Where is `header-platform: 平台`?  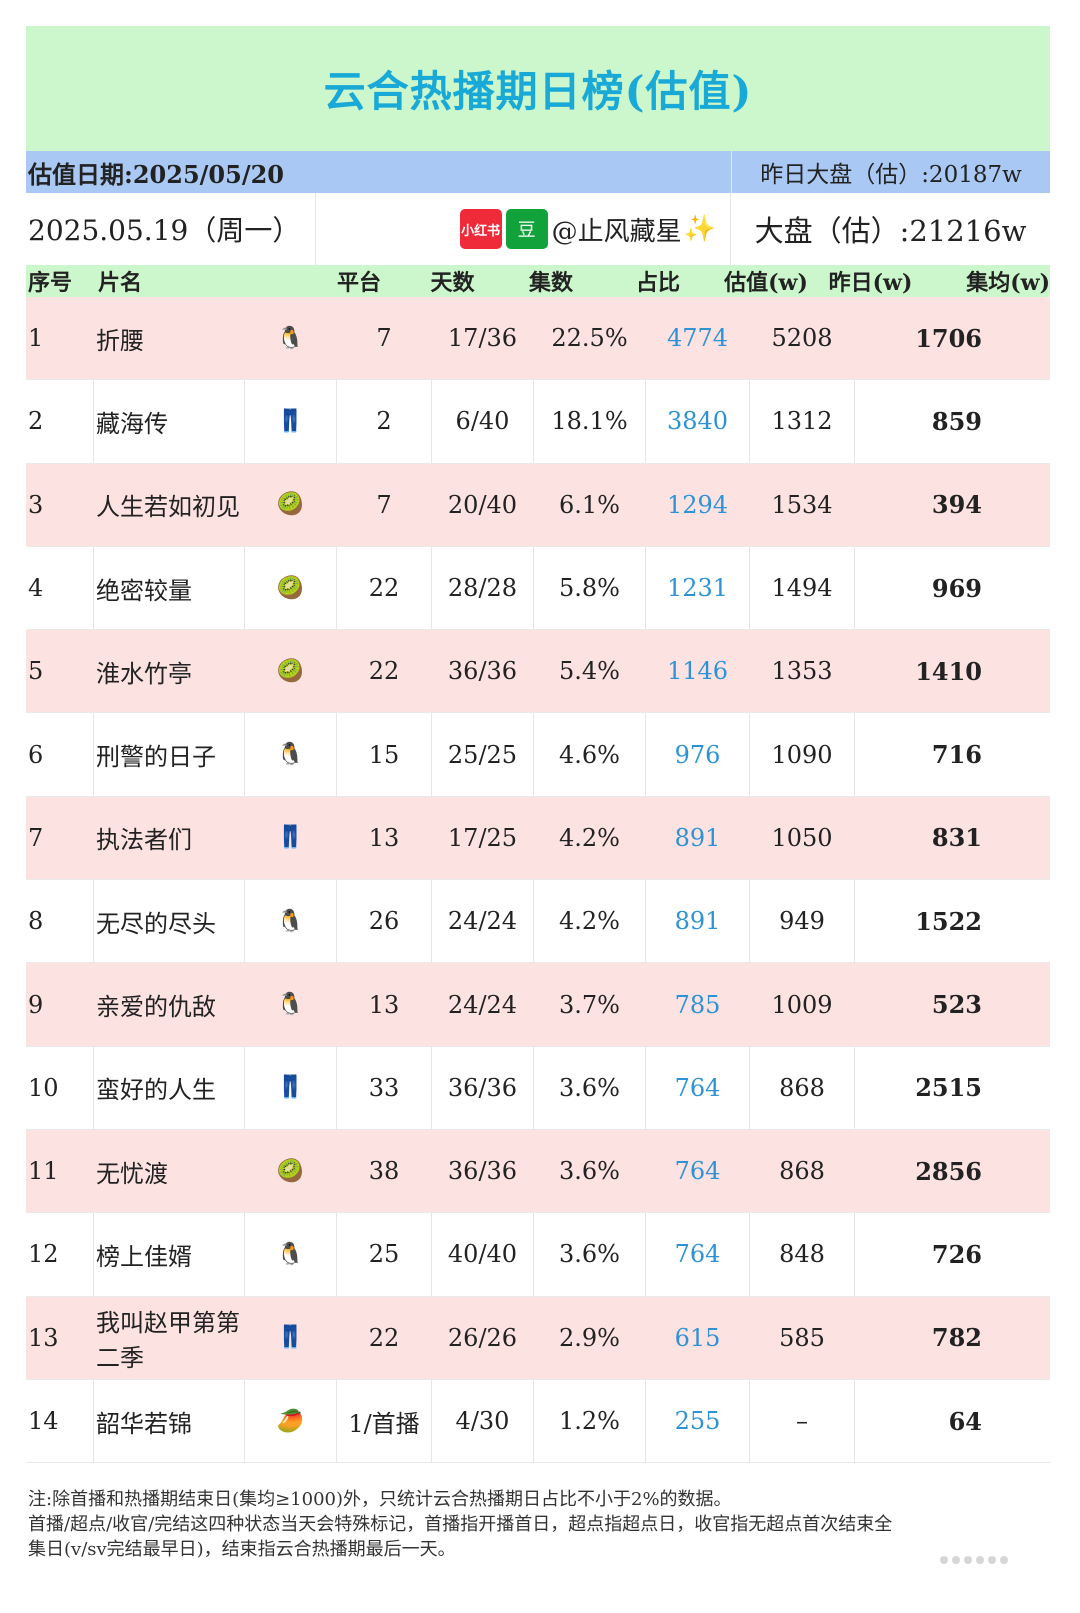
header-platform: 平台 is located at coordinates (358, 283).